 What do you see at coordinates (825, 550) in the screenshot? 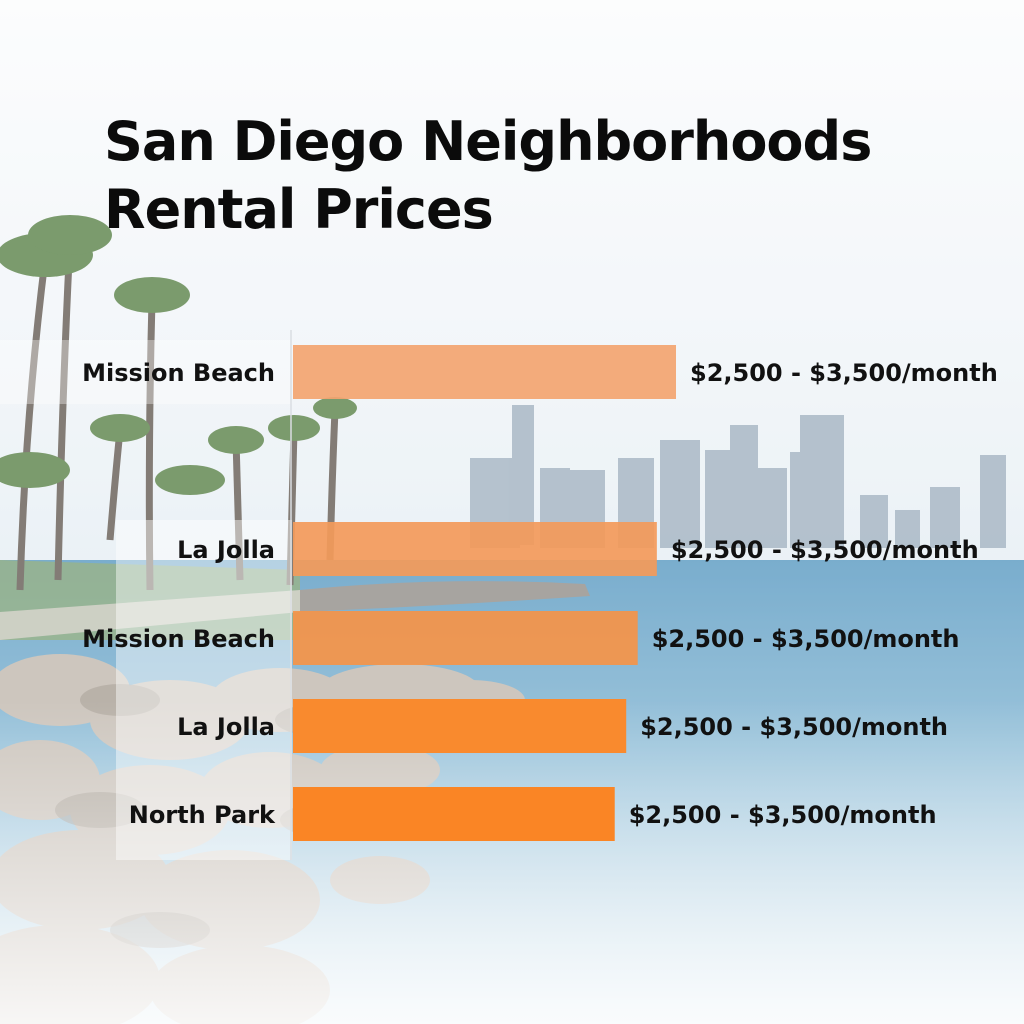
I see `value-label-2: $2,500 - $3,500/month` at bounding box center [825, 550].